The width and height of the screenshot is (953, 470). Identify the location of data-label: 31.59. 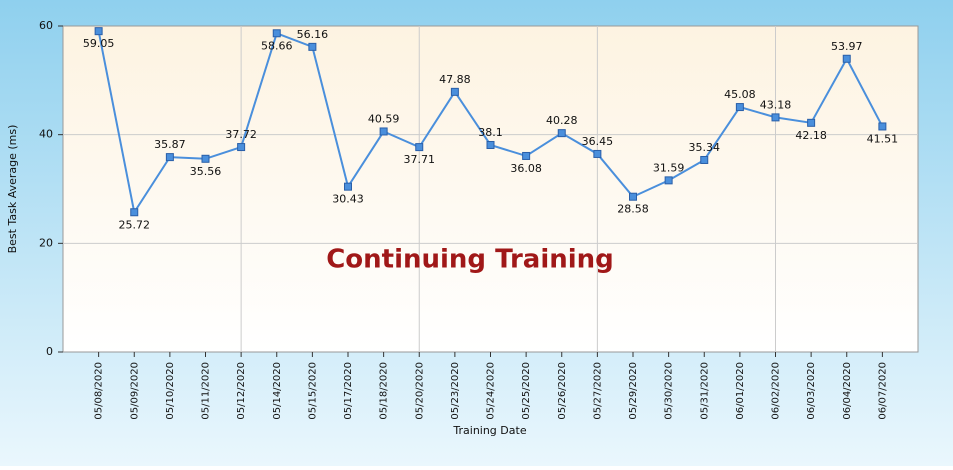
(669, 167).